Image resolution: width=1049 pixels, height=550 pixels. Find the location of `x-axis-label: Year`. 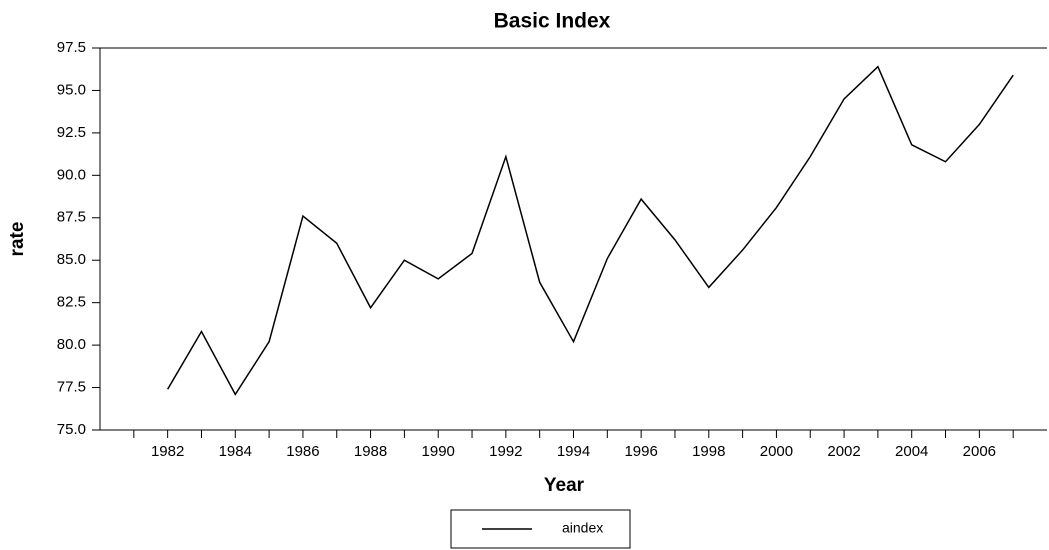

x-axis-label: Year is located at coordinates (564, 485).